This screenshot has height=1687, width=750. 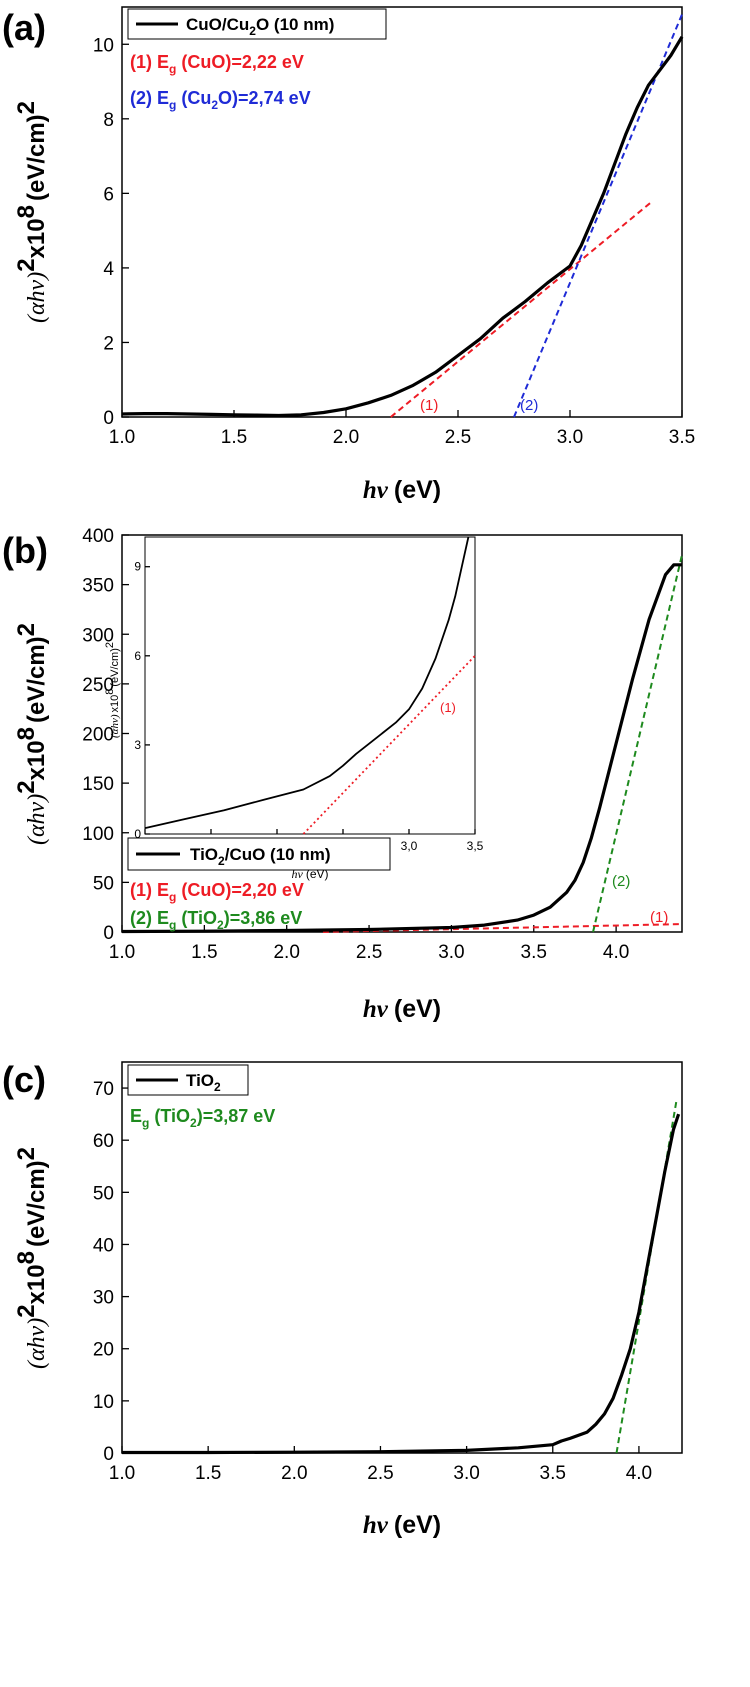 I want to click on y-tick-label: 20, so click(x=103, y=1350).